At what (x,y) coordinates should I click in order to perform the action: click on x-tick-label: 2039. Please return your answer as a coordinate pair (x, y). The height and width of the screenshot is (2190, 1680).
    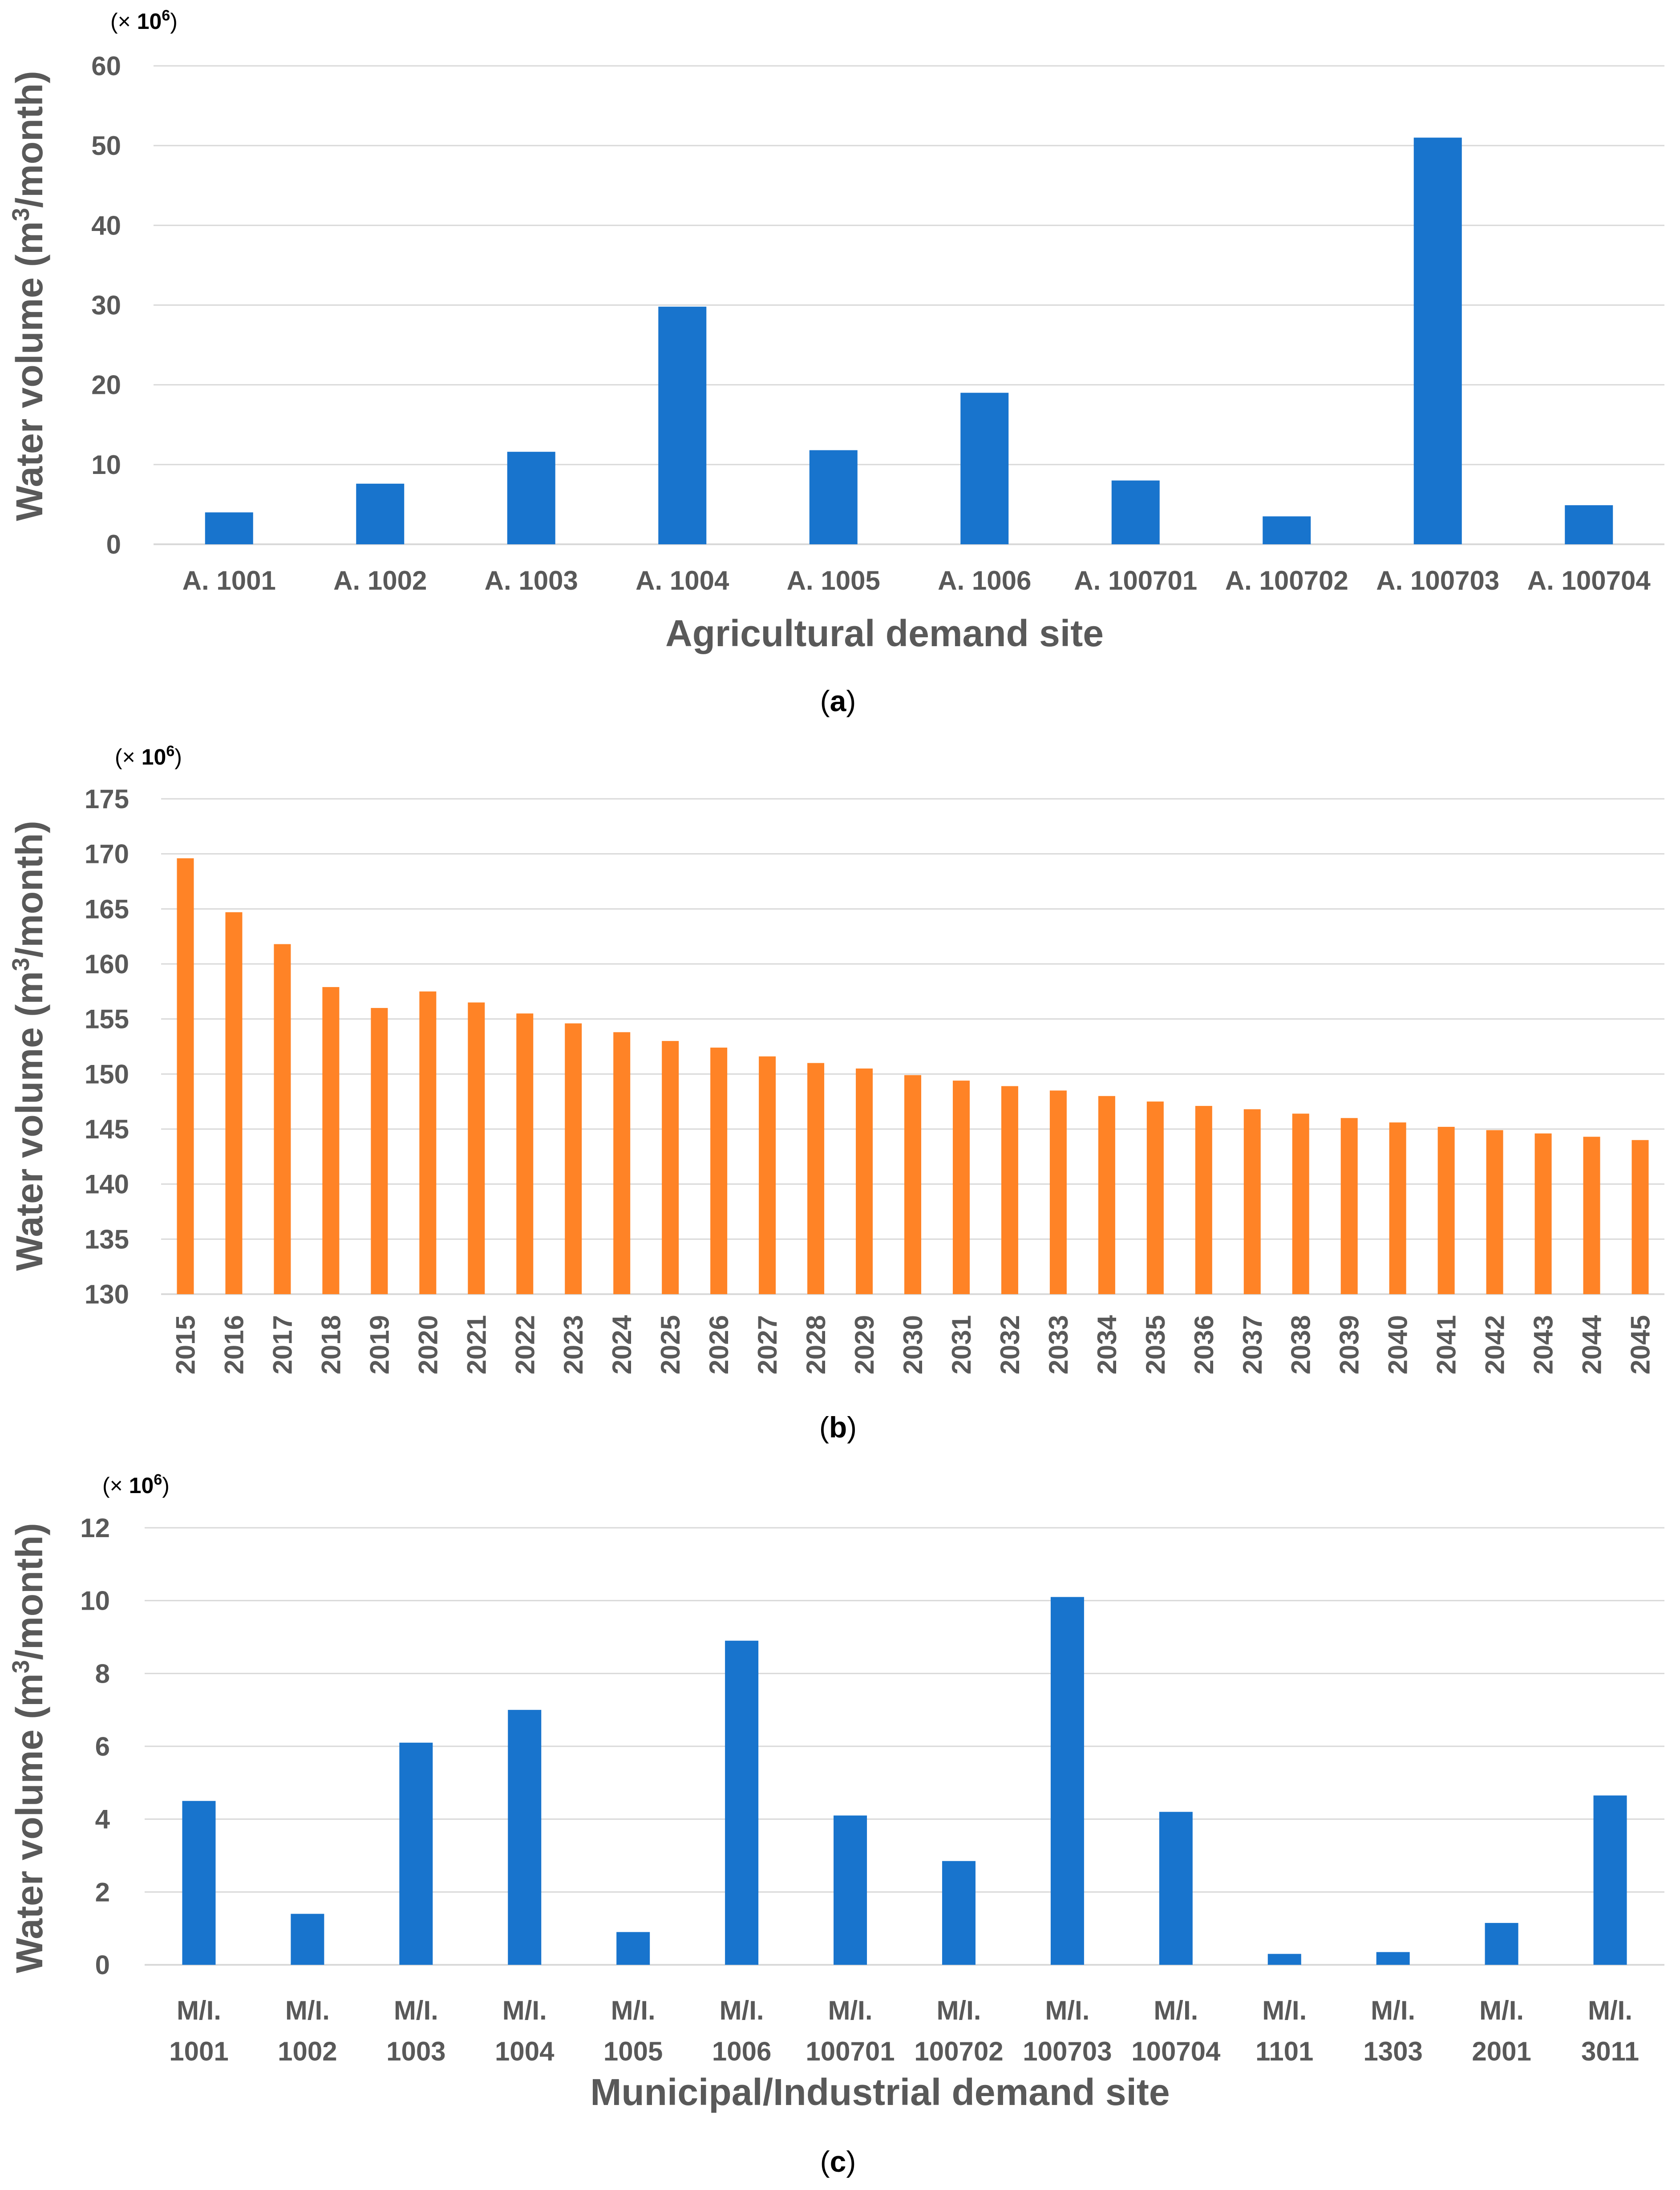
    Looking at the image, I should click on (1349, 1344).